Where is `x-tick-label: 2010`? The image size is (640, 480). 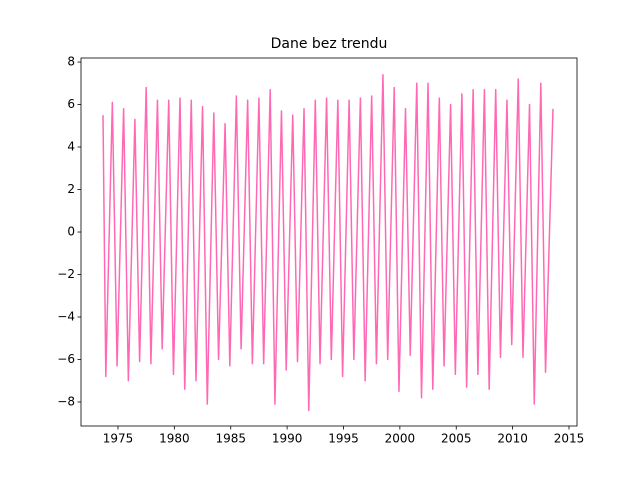
x-tick-label: 2010 is located at coordinates (512, 439).